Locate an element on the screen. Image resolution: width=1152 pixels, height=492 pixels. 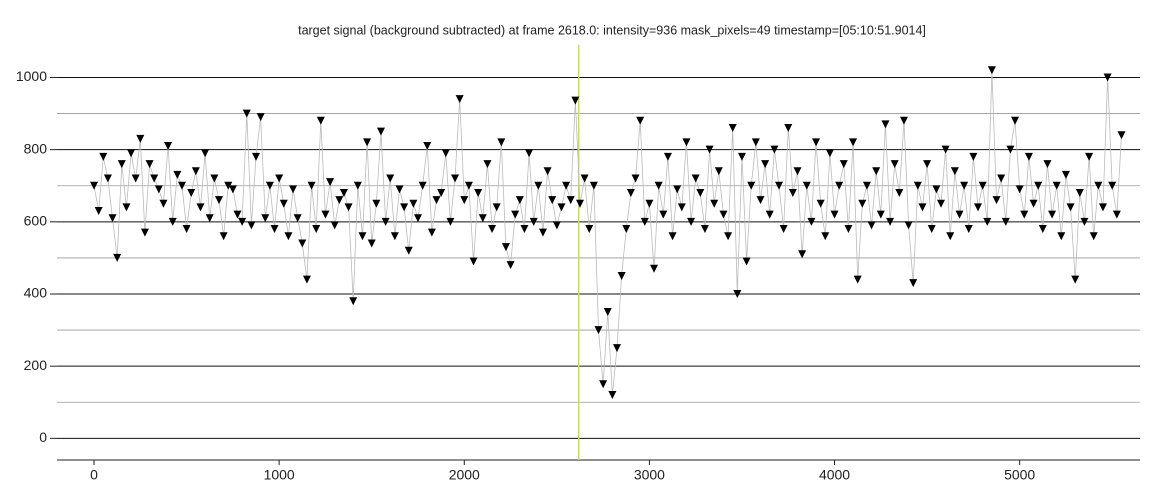
x-tick-label: 1000 is located at coordinates (279, 475).